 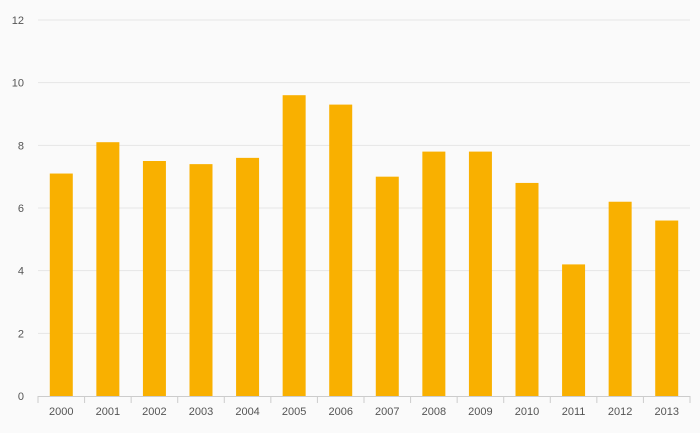 What do you see at coordinates (294, 245) in the screenshot?
I see `bar-2005` at bounding box center [294, 245].